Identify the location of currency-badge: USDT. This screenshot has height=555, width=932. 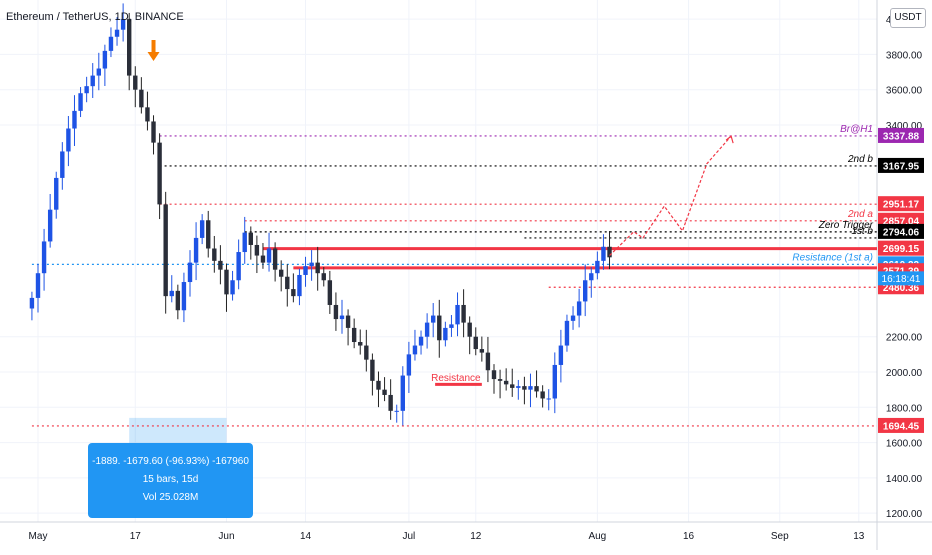
(908, 18).